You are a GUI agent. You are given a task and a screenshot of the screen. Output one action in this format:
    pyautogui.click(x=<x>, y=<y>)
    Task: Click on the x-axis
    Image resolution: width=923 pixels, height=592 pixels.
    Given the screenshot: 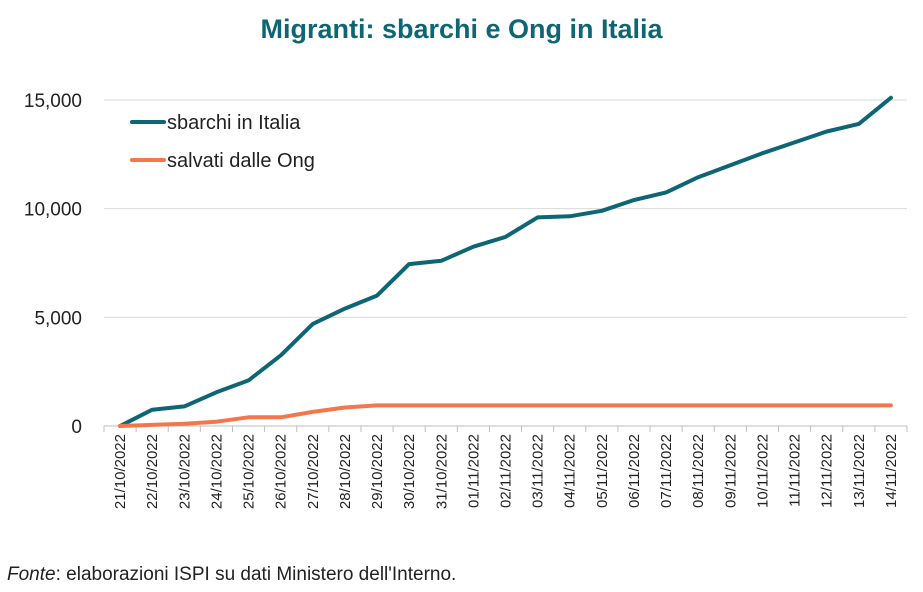 What is the action you would take?
    pyautogui.click(x=505, y=428)
    